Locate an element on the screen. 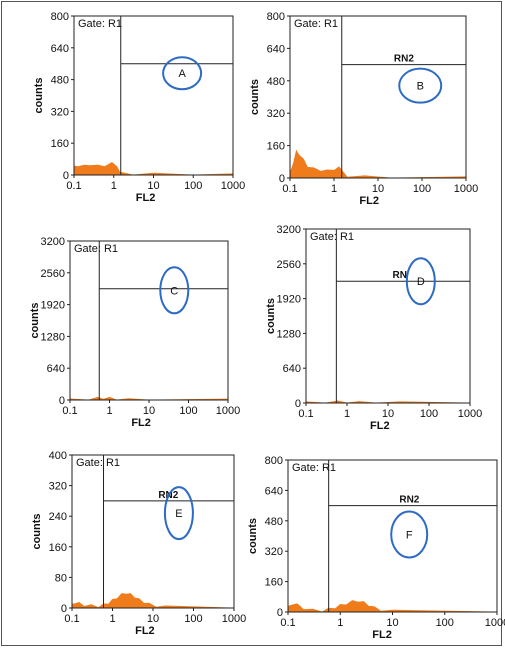 The height and width of the screenshot is (649, 505). panel-e-x-tick-label: 100 is located at coordinates (193, 619).